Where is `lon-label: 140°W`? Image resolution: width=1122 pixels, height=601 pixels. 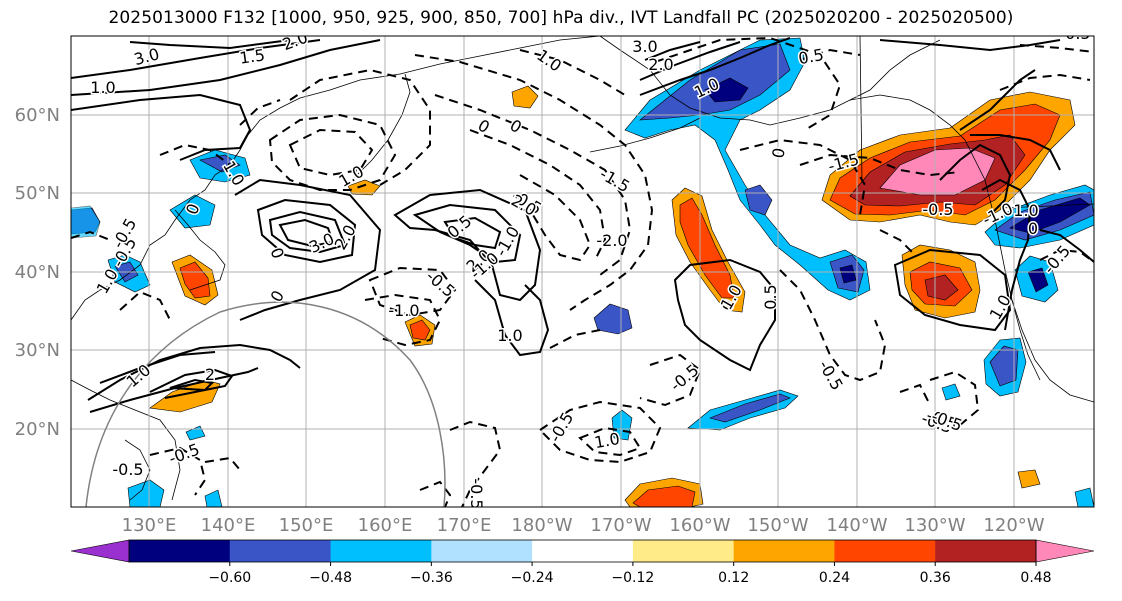 lon-label: 140°W is located at coordinates (856, 525).